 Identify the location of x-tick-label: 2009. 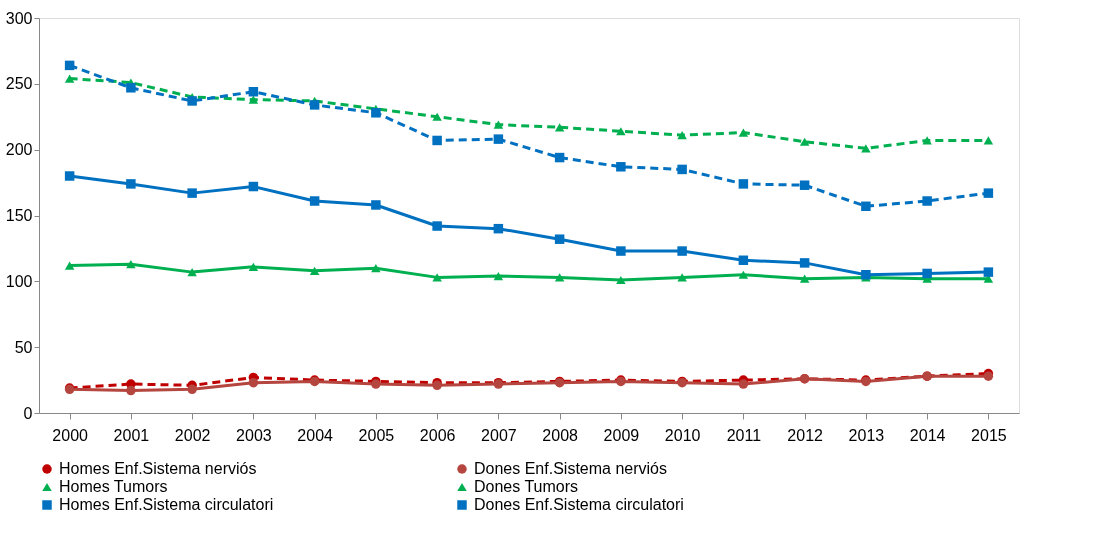
(621, 435).